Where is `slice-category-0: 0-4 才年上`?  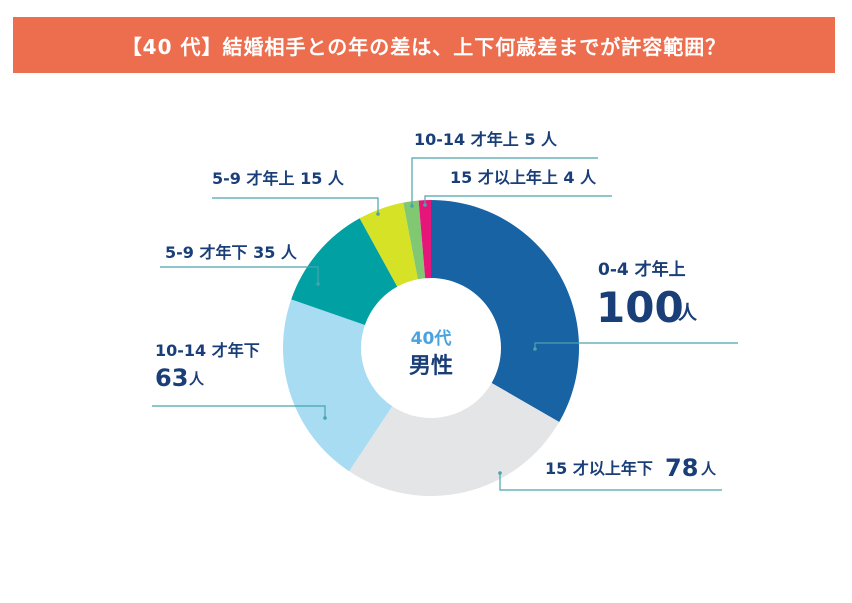 slice-category-0: 0-4 才年上 is located at coordinates (642, 269).